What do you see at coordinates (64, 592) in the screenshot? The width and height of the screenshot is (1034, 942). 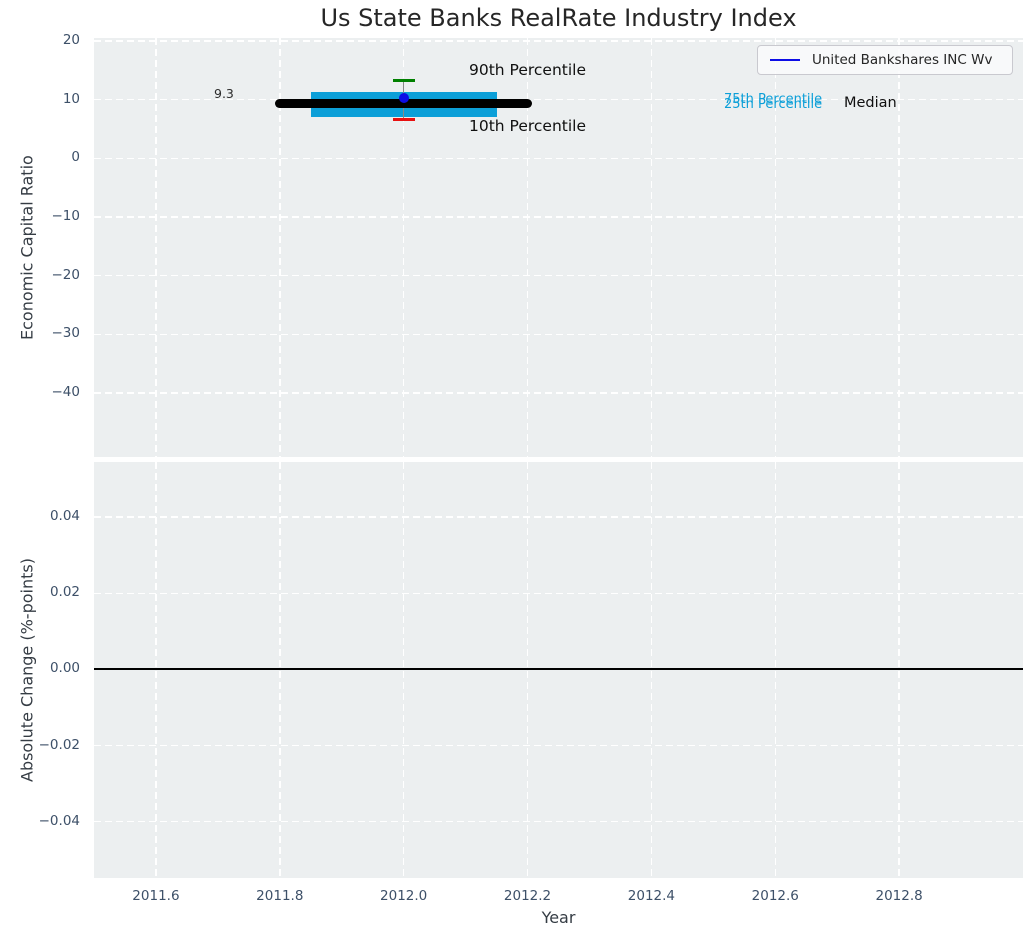 I see `y-tick-label: 0.02` at bounding box center [64, 592].